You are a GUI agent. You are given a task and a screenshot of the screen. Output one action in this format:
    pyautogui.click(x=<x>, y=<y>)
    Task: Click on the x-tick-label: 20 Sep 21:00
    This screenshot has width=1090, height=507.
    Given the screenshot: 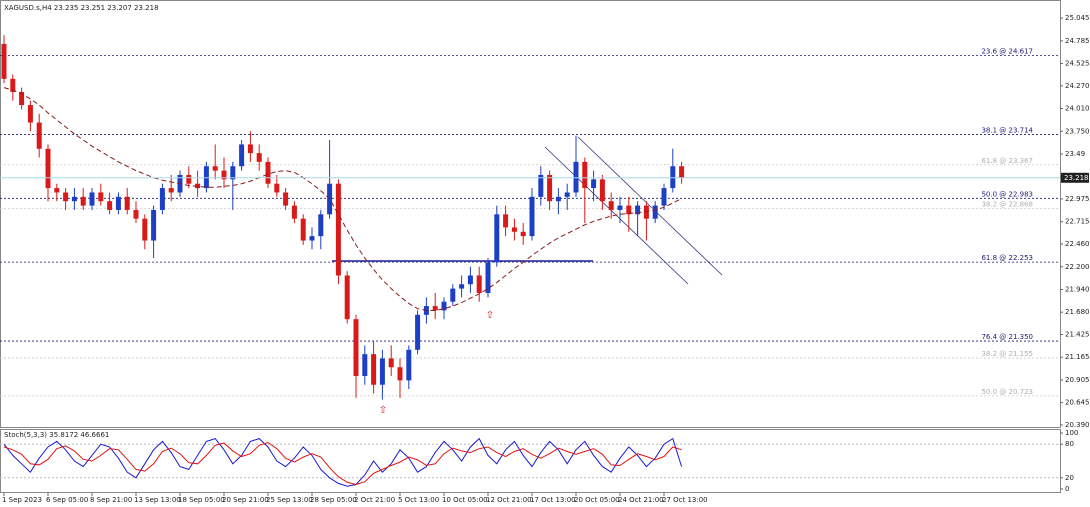 What is the action you would take?
    pyautogui.click(x=245, y=500)
    